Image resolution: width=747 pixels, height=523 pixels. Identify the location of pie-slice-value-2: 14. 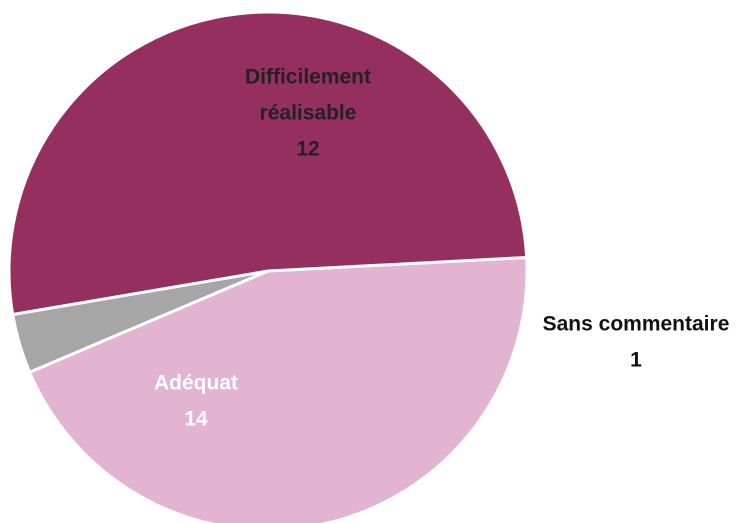
(196, 419).